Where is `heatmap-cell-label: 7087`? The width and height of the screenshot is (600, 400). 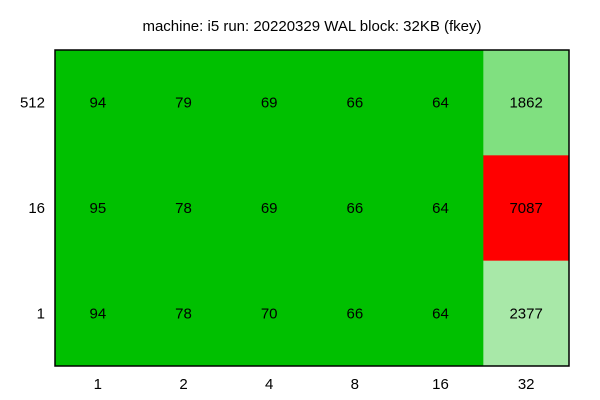 heatmap-cell-label: 7087 is located at coordinates (525, 208).